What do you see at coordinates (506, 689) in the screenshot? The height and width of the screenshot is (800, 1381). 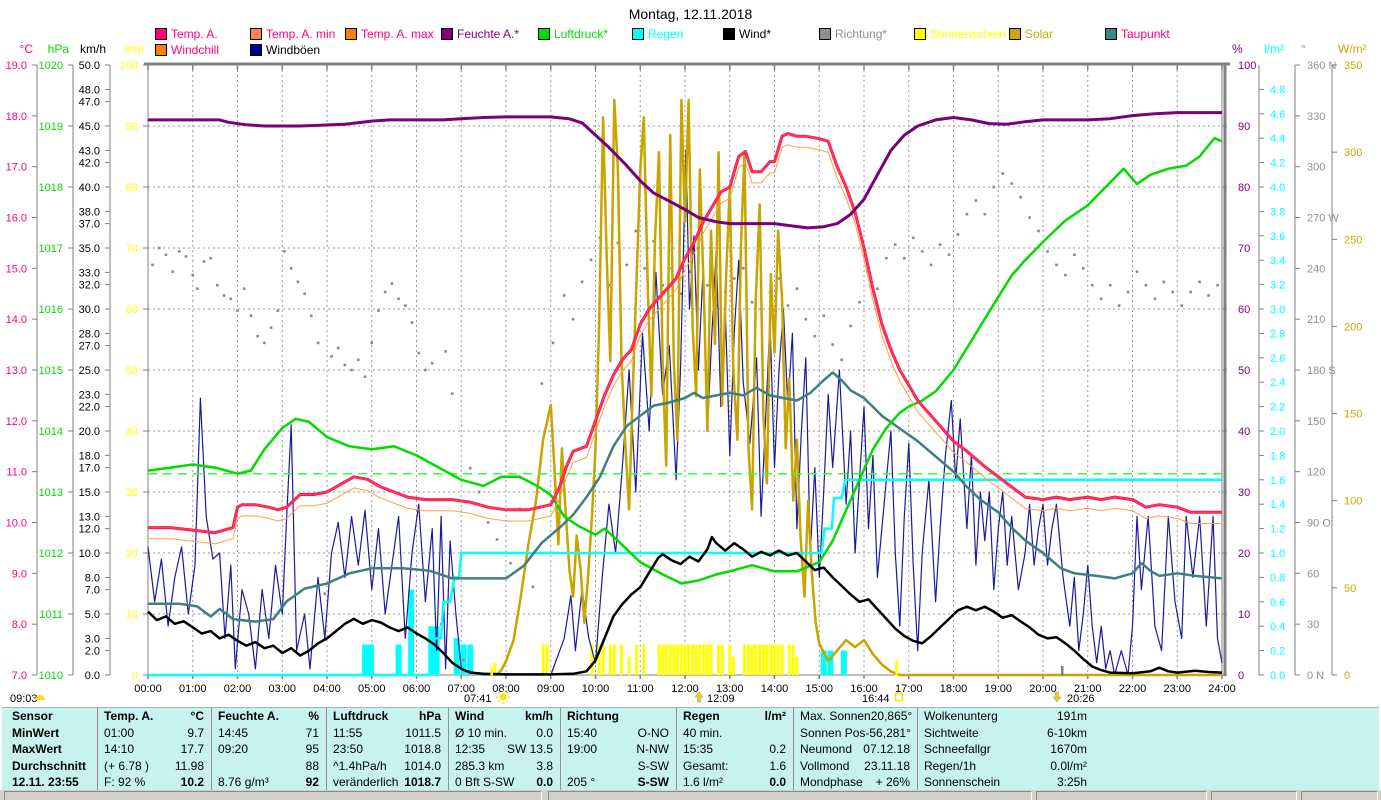 I see `svg-text: 08:00` at bounding box center [506, 689].